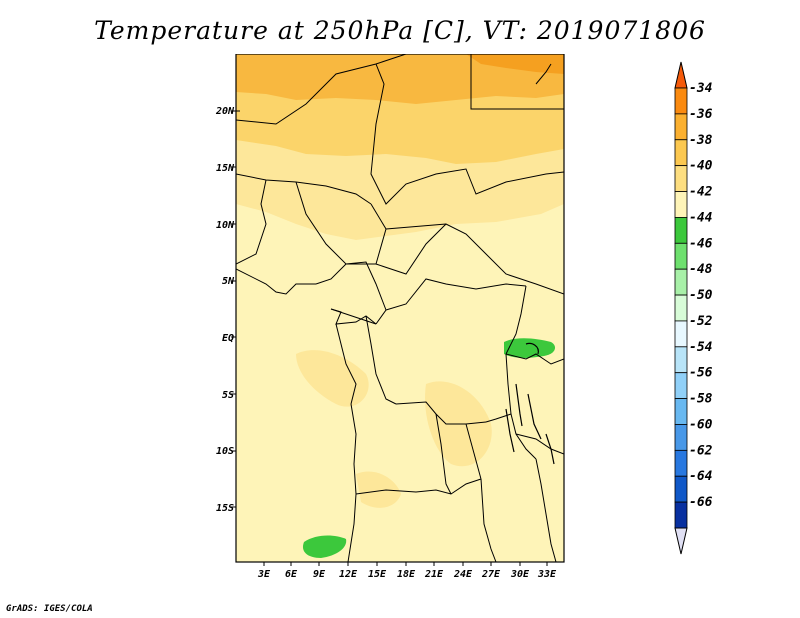  What do you see at coordinates (324, 546) in the screenshot?
I see `field-green-south` at bounding box center [324, 546].